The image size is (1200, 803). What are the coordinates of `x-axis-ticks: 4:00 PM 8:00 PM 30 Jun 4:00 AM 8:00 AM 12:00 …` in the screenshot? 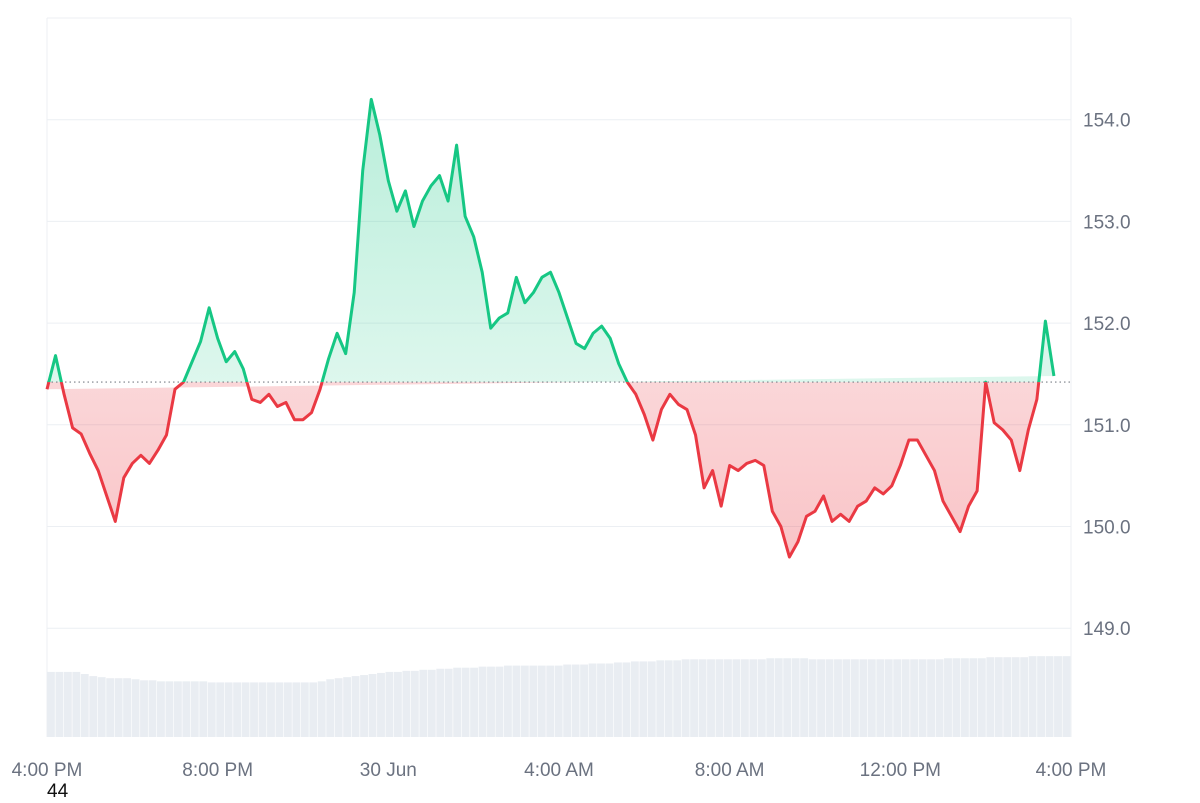 It's located at (559, 770).